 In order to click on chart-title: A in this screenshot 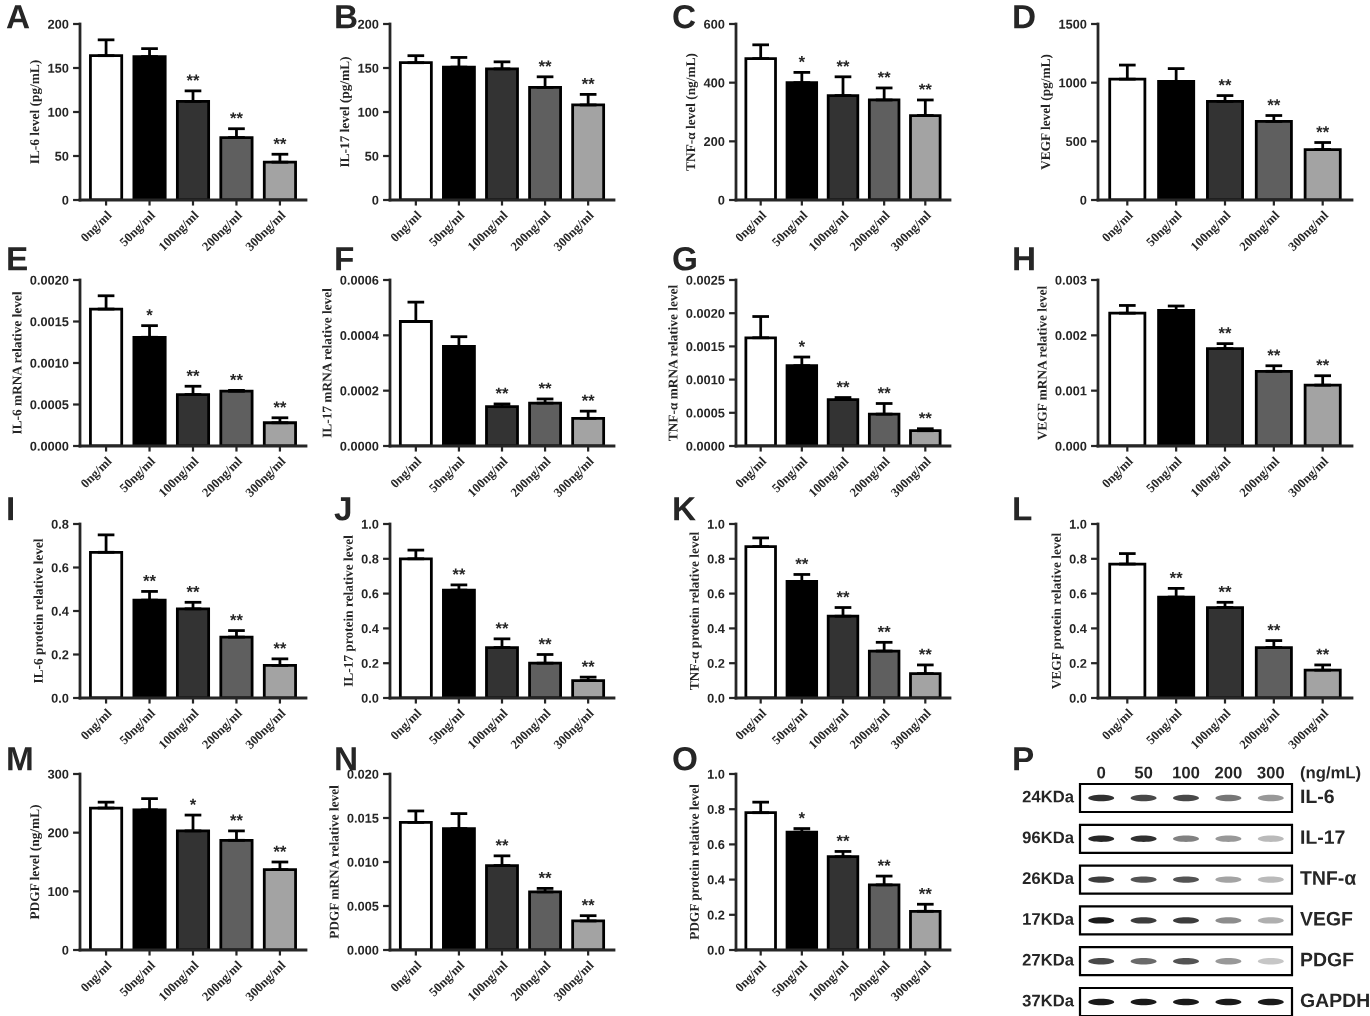, I will do `click(18, 17)`.